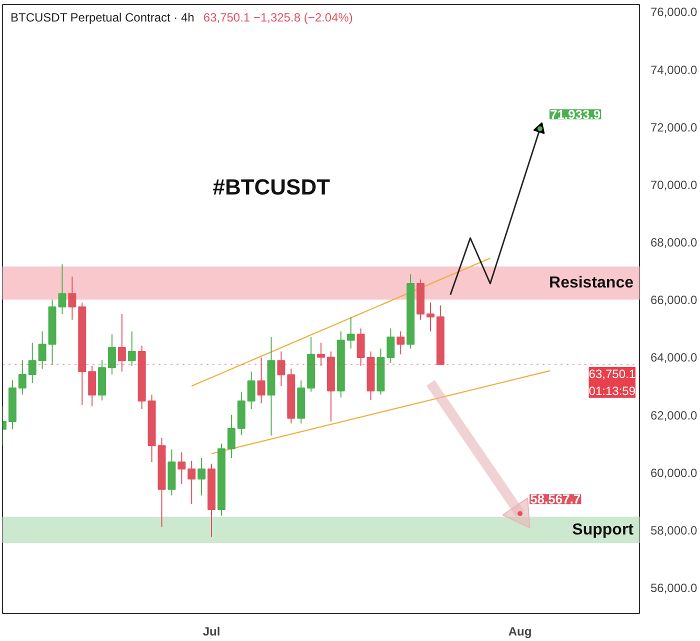 The image size is (700, 641). Describe the element at coordinates (612, 382) in the screenshot. I see `ref-line-label: 63,750.1 01:13:59` at that location.